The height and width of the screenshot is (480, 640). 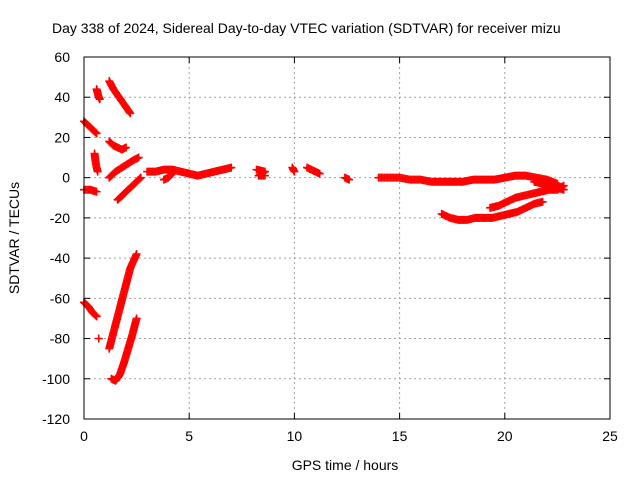 I want to click on y-tick-label: -20, so click(x=60, y=218).